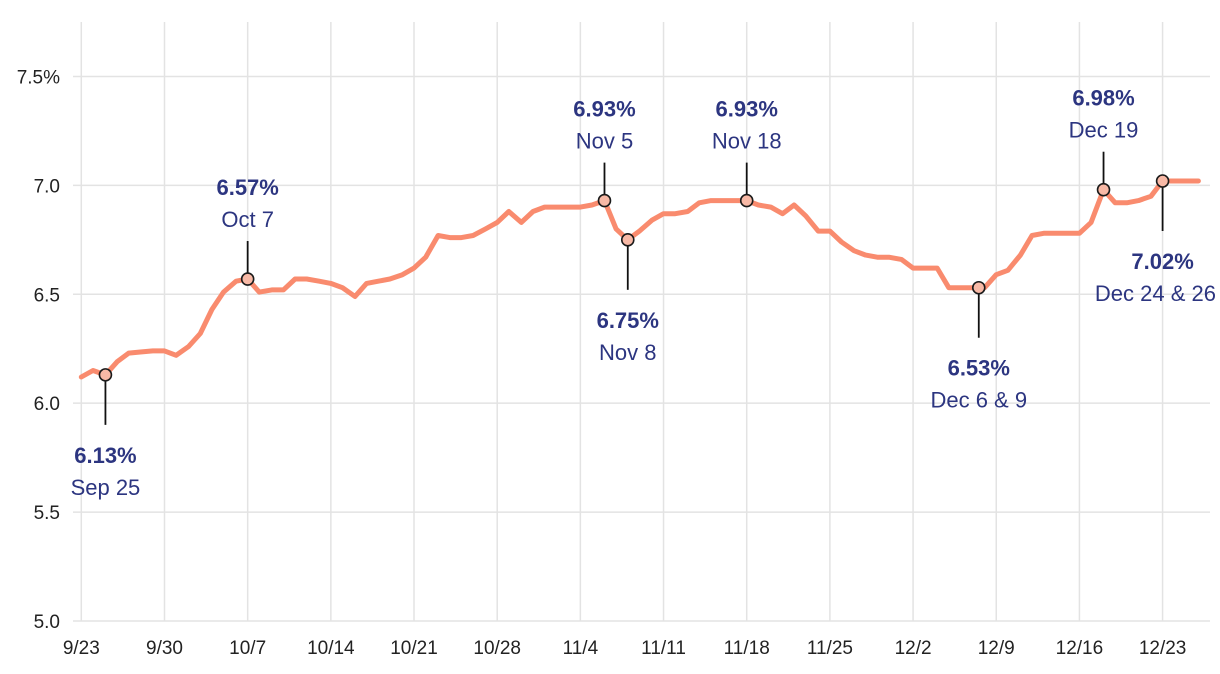  Describe the element at coordinates (1103, 98) in the screenshot. I see `annotation-value: 6.98%` at that location.